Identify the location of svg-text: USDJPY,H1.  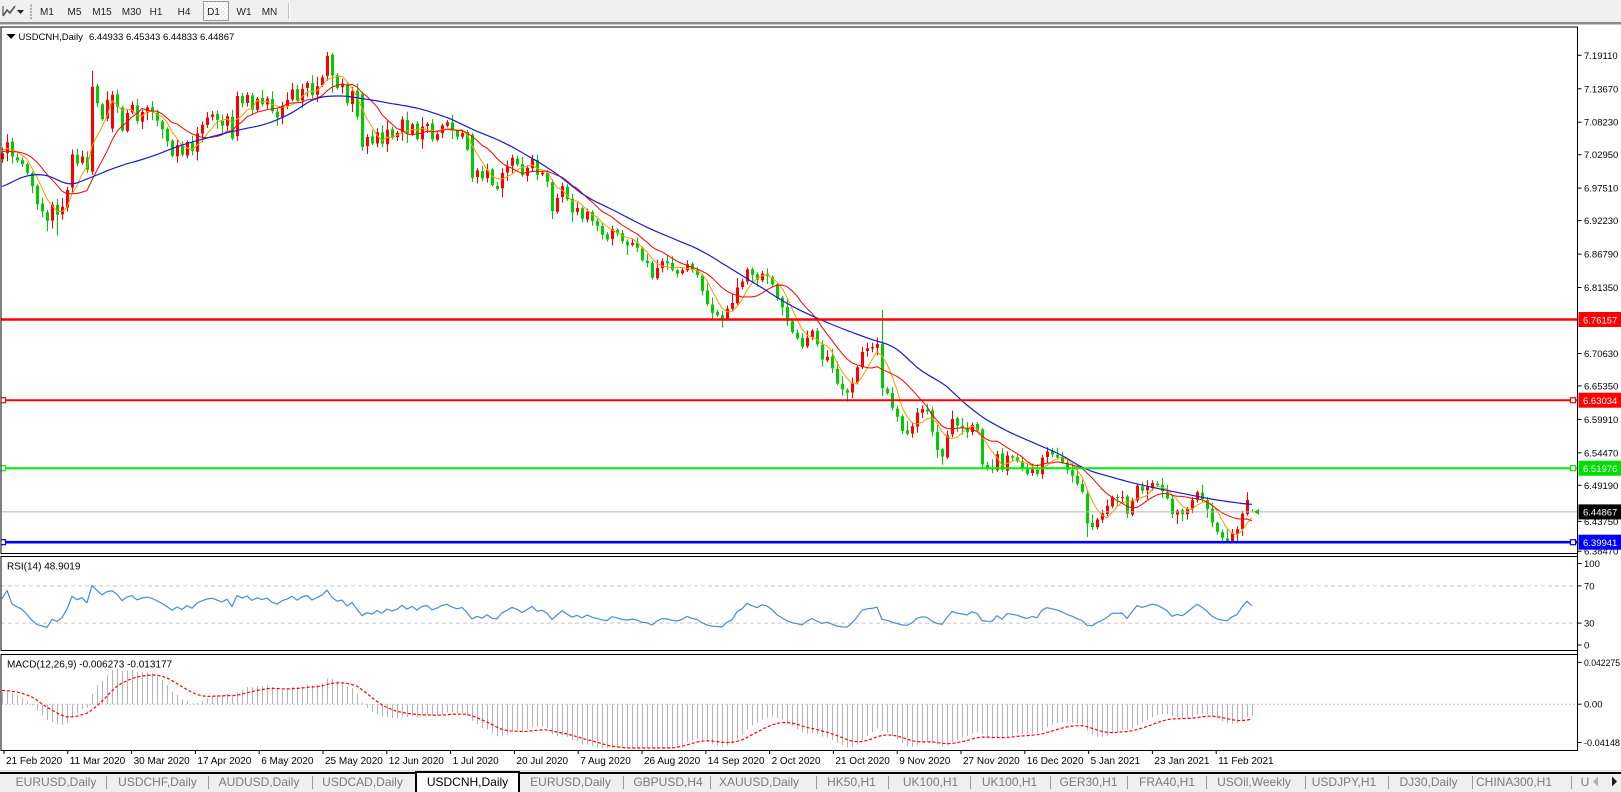
(1344, 782).